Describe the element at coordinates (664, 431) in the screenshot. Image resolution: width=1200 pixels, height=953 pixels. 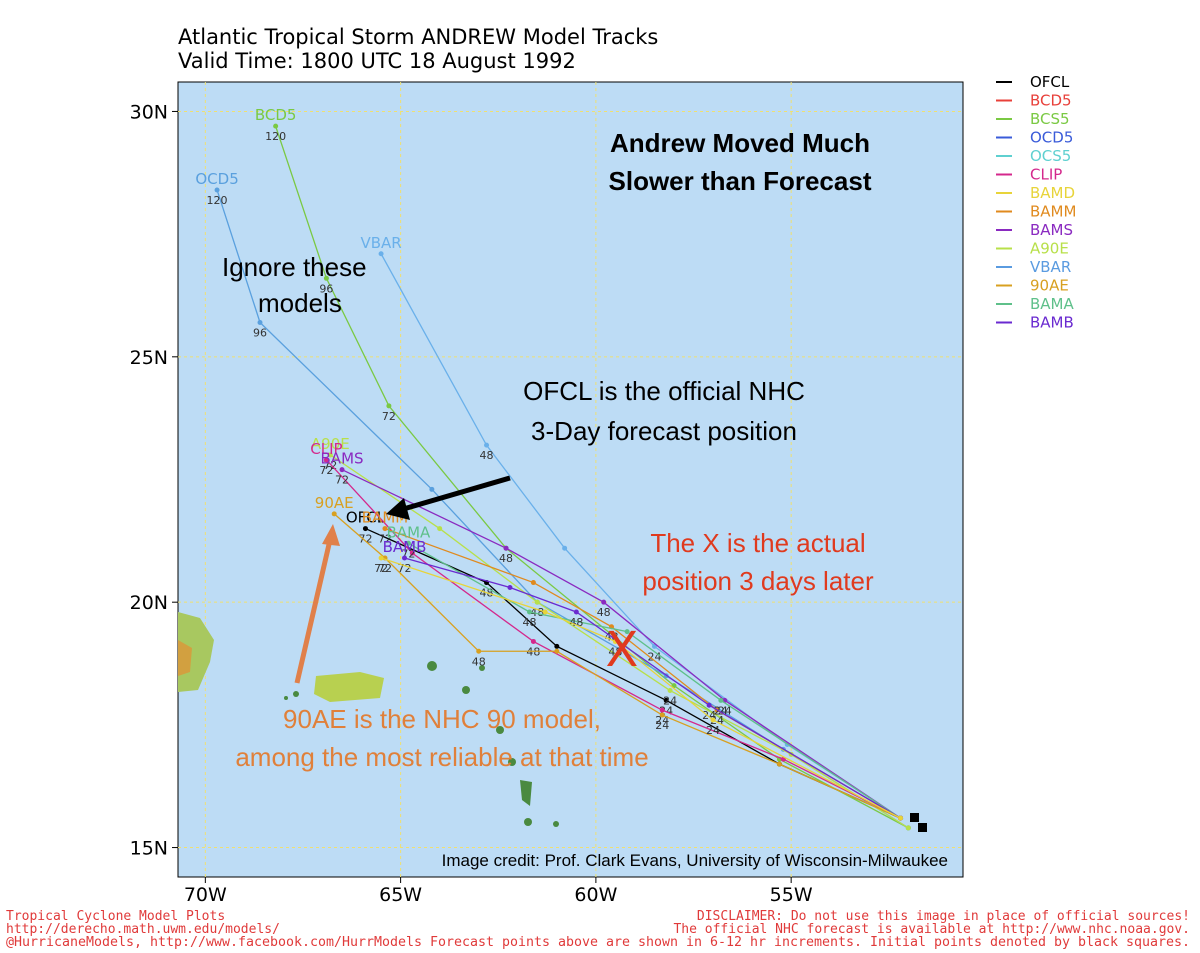
I see `annotation: 3-Day forecast position` at that location.